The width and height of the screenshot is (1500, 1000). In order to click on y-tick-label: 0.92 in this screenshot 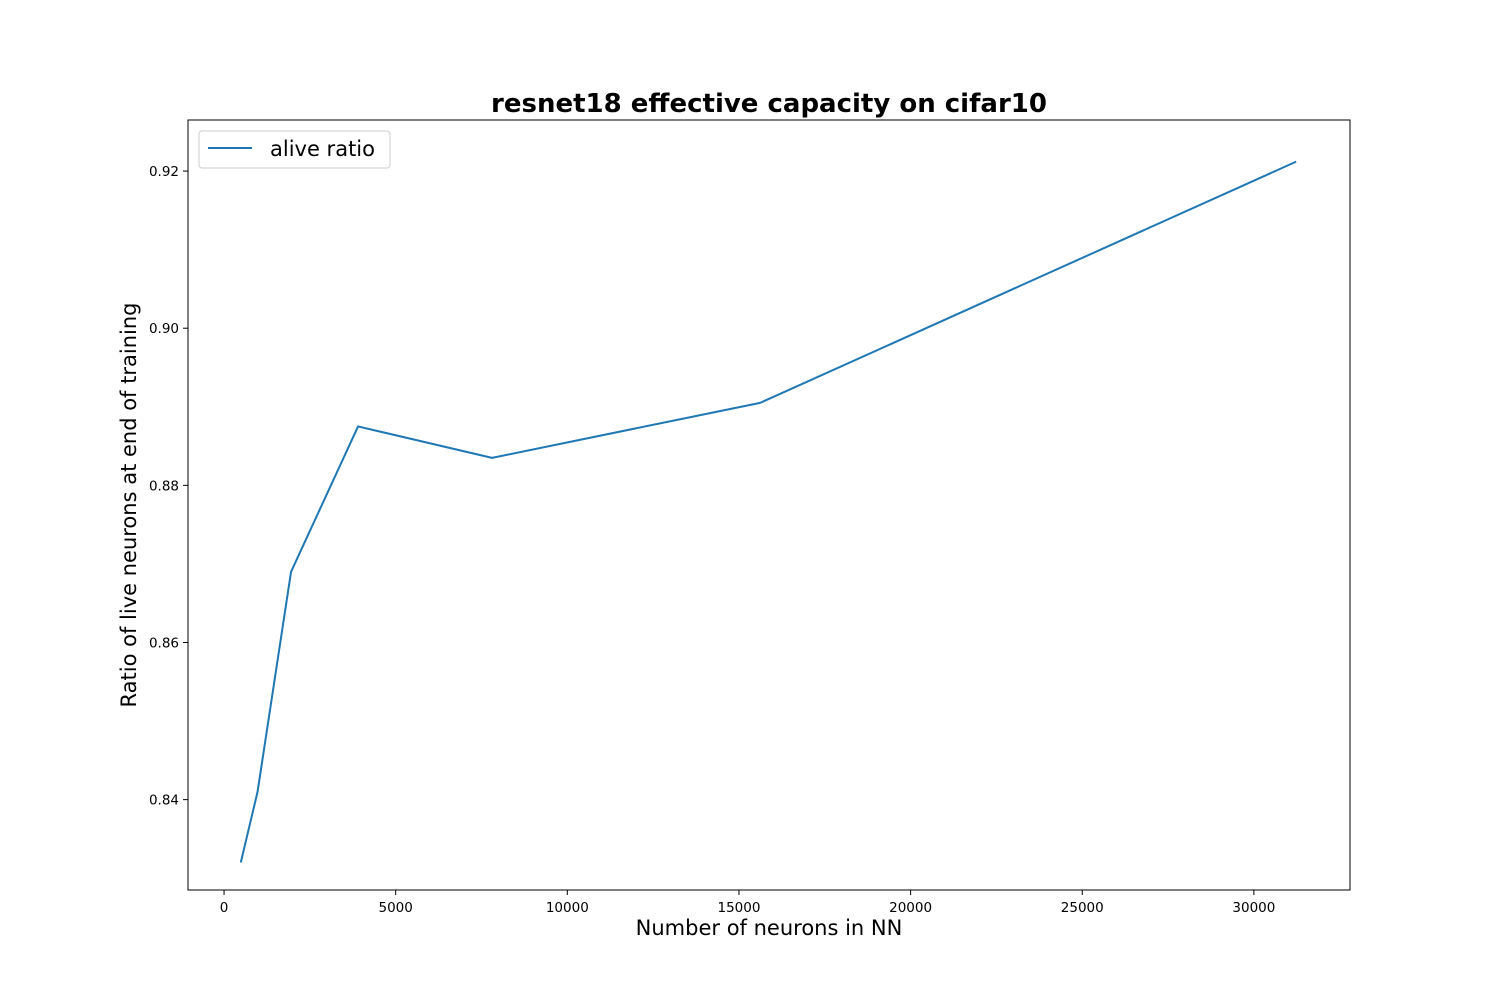, I will do `click(164, 172)`.